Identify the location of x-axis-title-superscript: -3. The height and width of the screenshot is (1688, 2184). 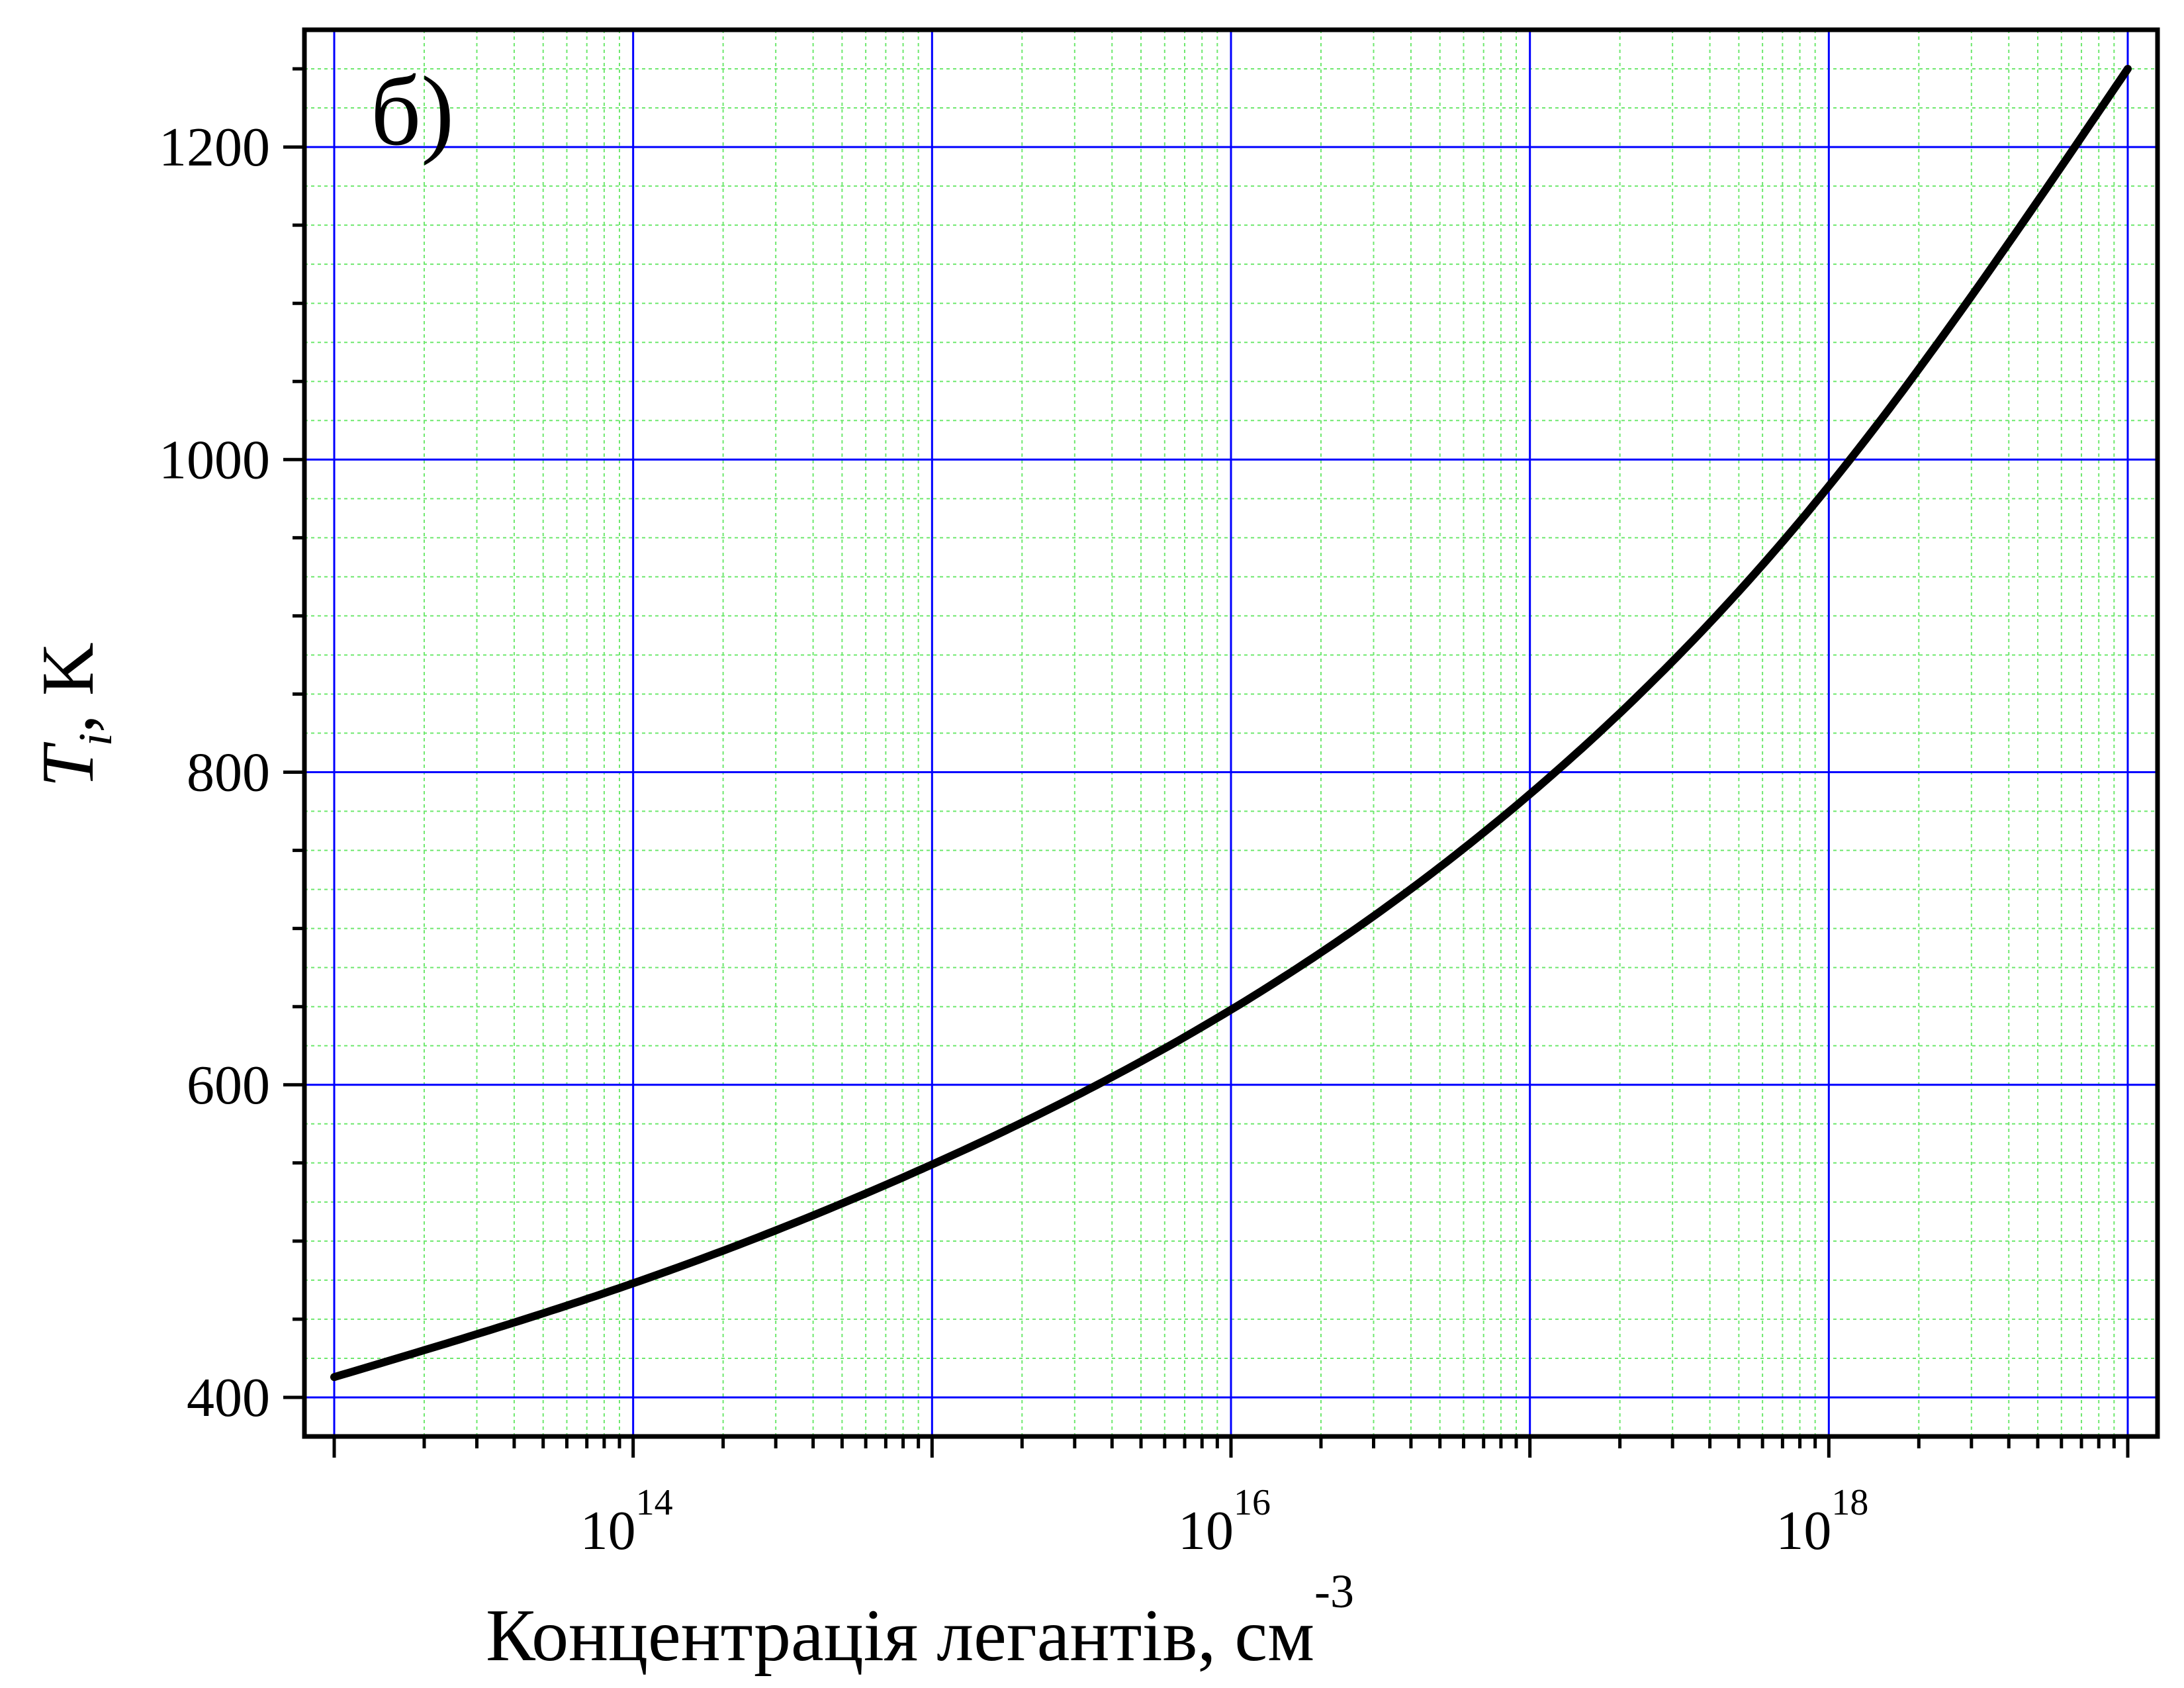
(1334, 1591).